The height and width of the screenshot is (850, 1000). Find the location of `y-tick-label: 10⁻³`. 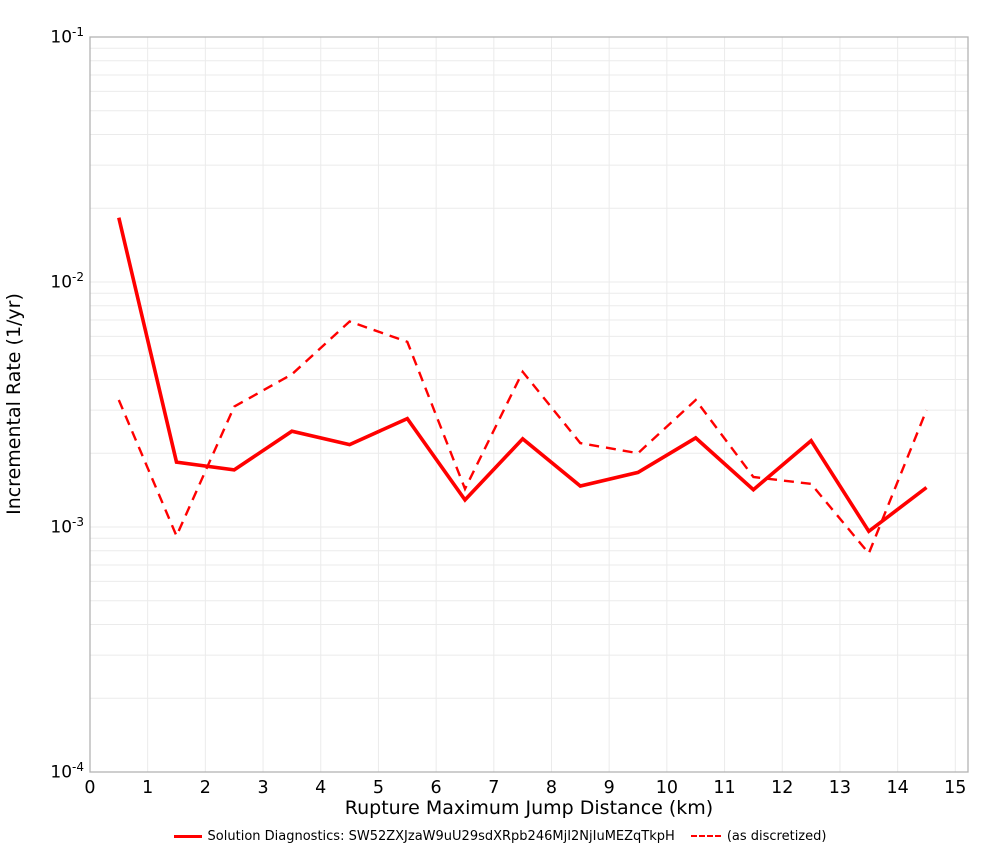

y-tick-label: 10⁻³ is located at coordinates (67, 526).